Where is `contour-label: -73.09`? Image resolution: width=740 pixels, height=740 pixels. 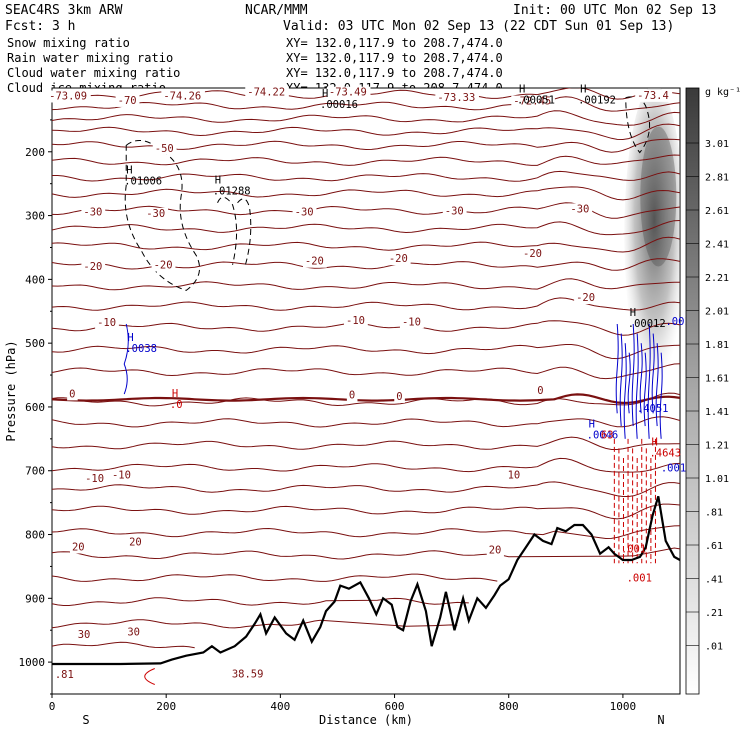 contour-label: -73.09 is located at coordinates (68, 96).